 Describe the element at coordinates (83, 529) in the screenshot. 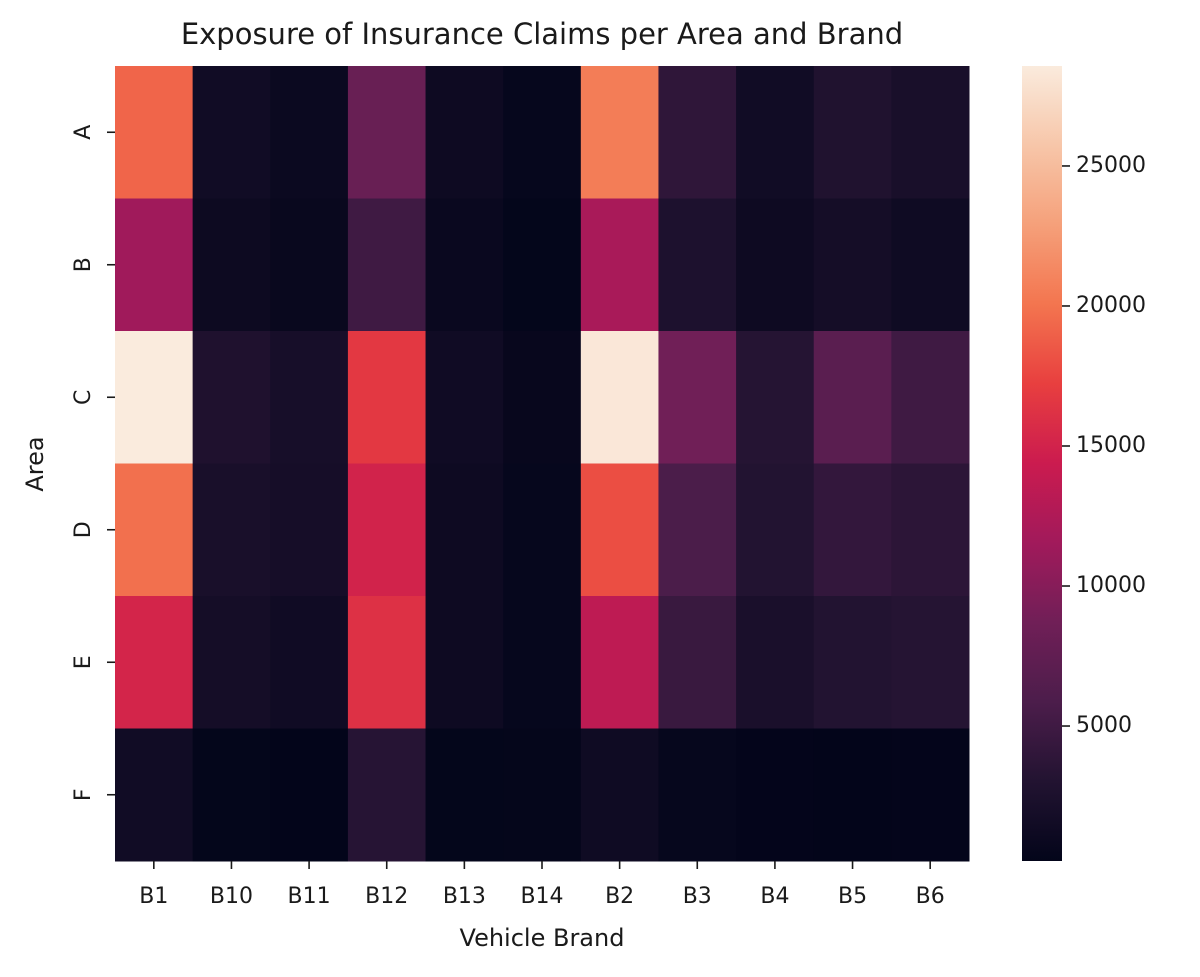

I see `y-tick-label: D` at that location.